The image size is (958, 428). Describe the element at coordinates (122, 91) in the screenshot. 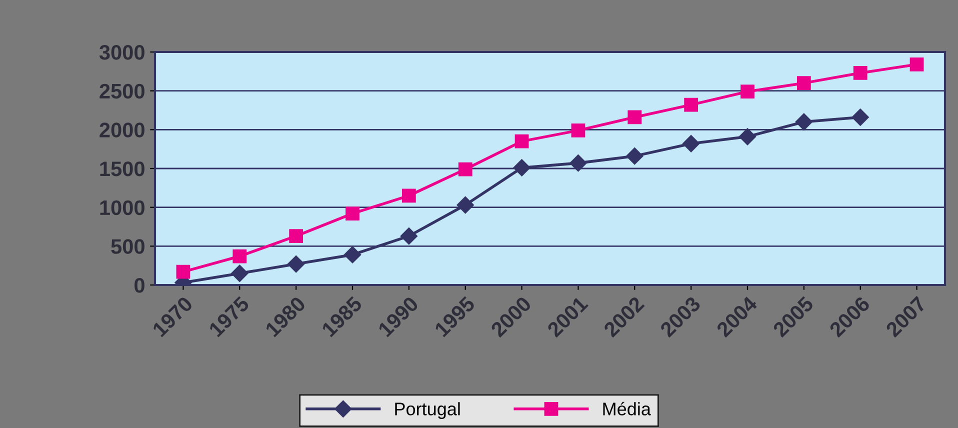

I see `y-tick-label: 2500` at that location.